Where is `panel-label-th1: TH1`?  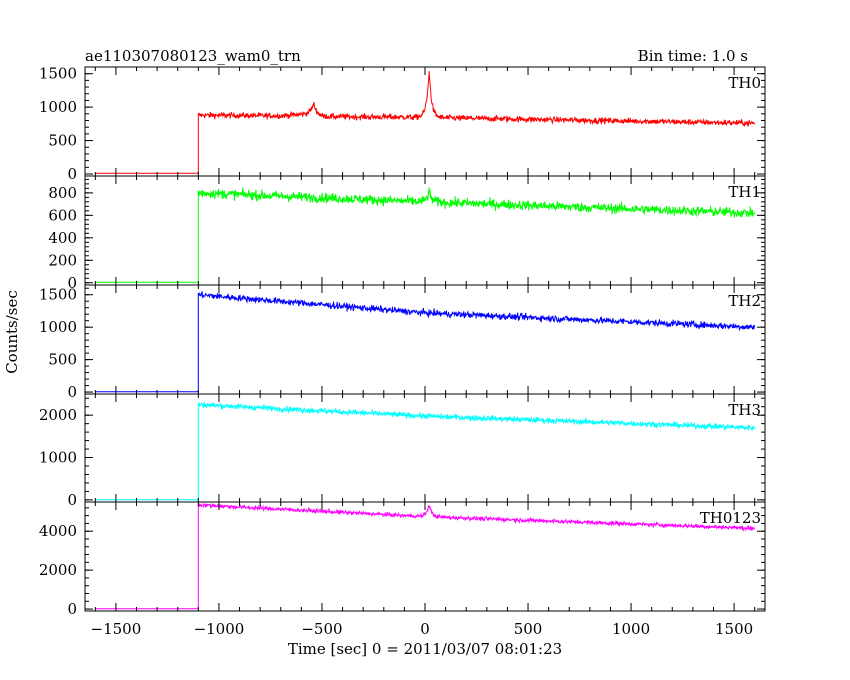
panel-label-th1: TH1 is located at coordinates (744, 192).